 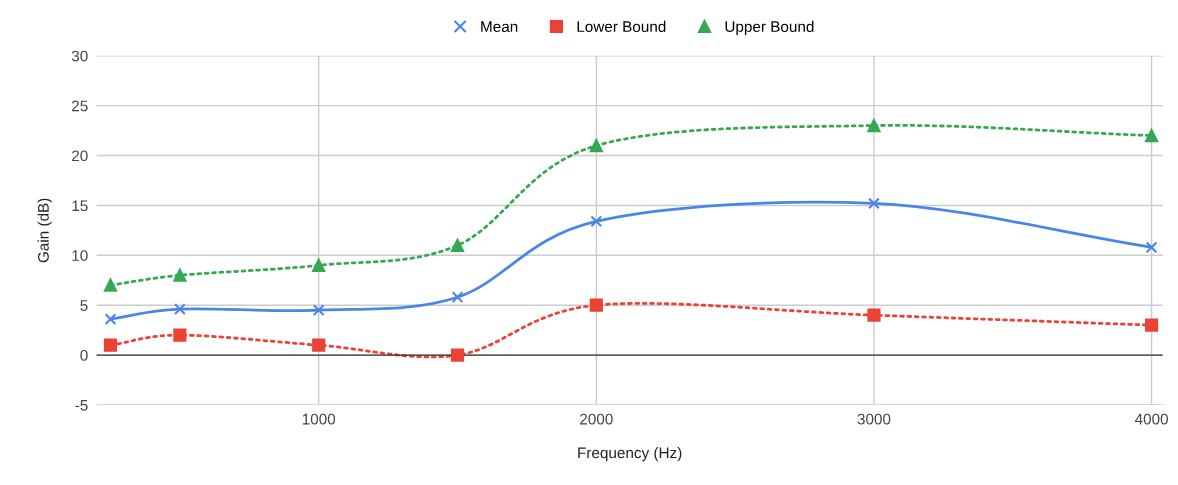 I want to click on x-tick-label: 1000, so click(x=319, y=419).